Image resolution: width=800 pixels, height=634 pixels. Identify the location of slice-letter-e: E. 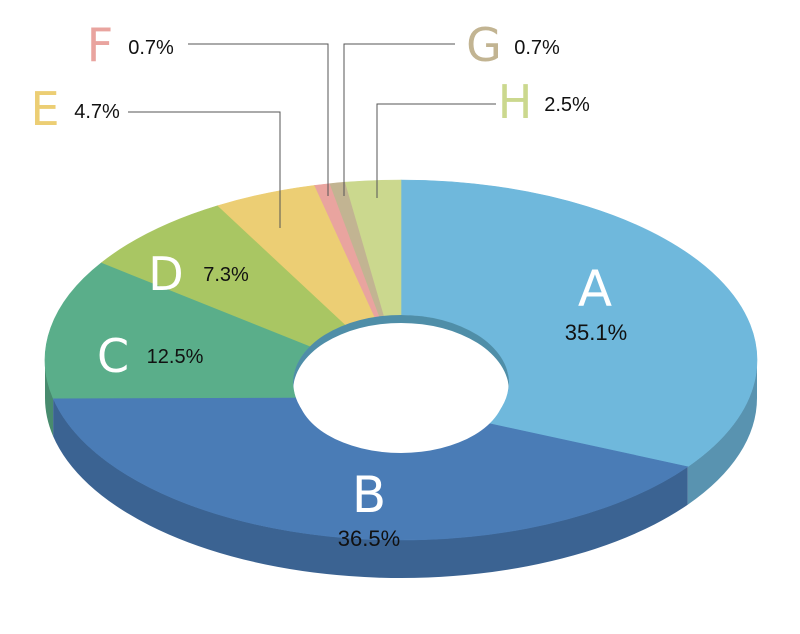
(44, 109).